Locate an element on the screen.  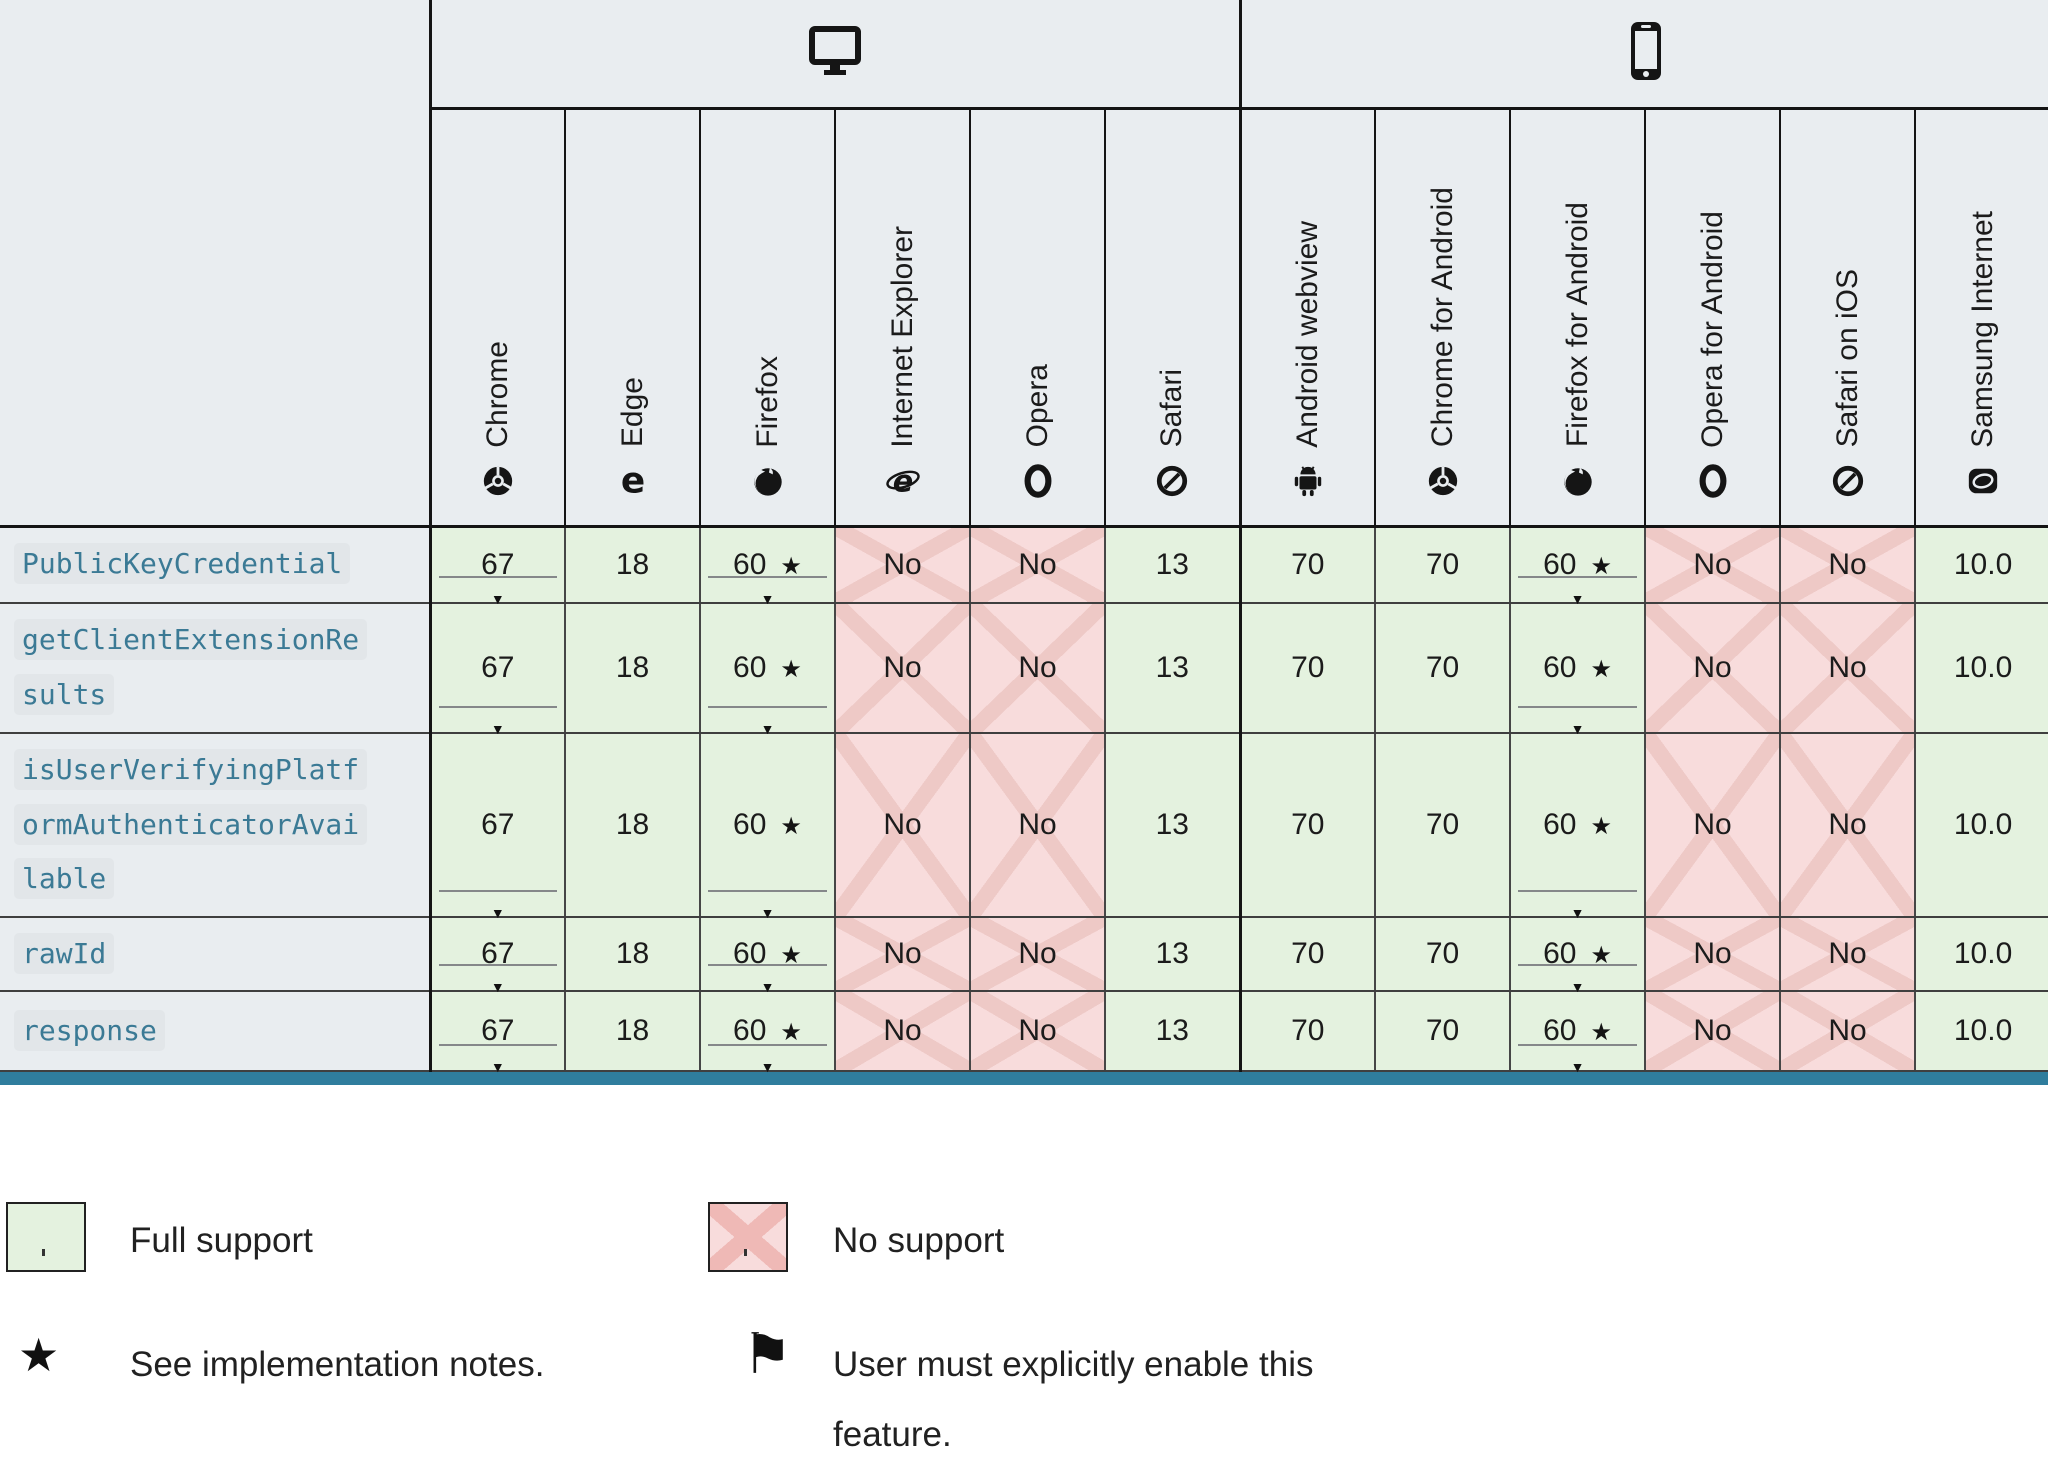
feature-name: PublicKeyCredential is located at coordinates (182, 564).